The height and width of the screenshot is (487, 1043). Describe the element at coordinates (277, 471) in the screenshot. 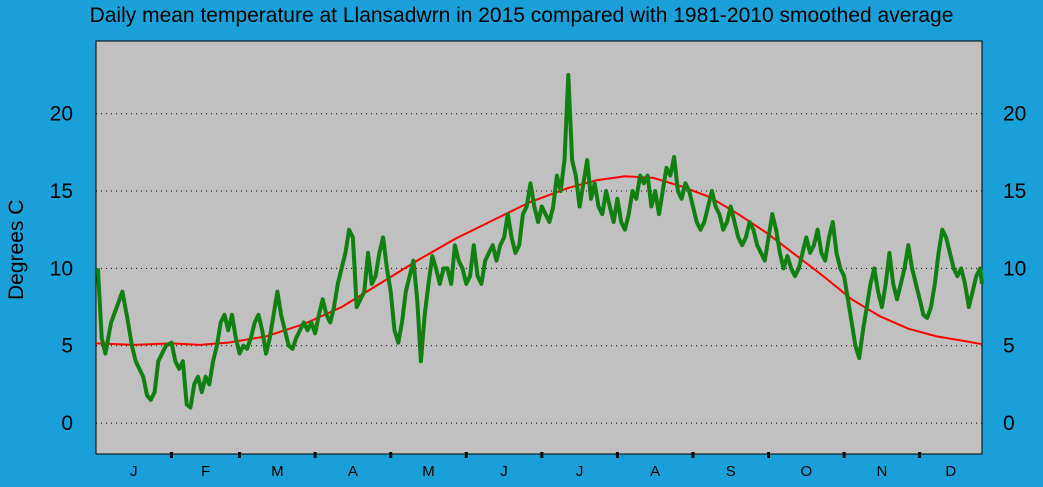

I see `x-tick-label-3: M` at that location.